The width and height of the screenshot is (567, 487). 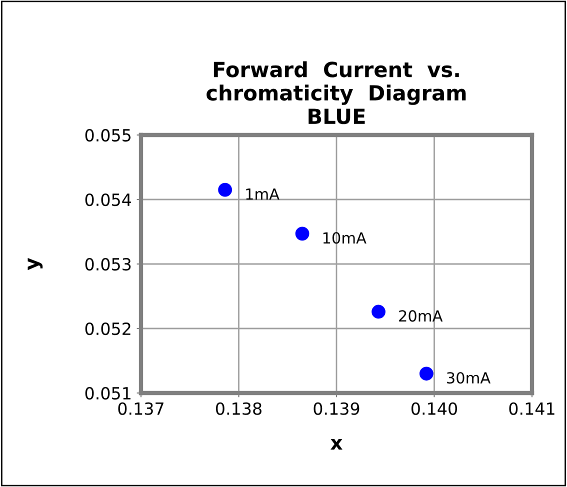 I want to click on y-tick-label: 0.053, so click(x=108, y=264).